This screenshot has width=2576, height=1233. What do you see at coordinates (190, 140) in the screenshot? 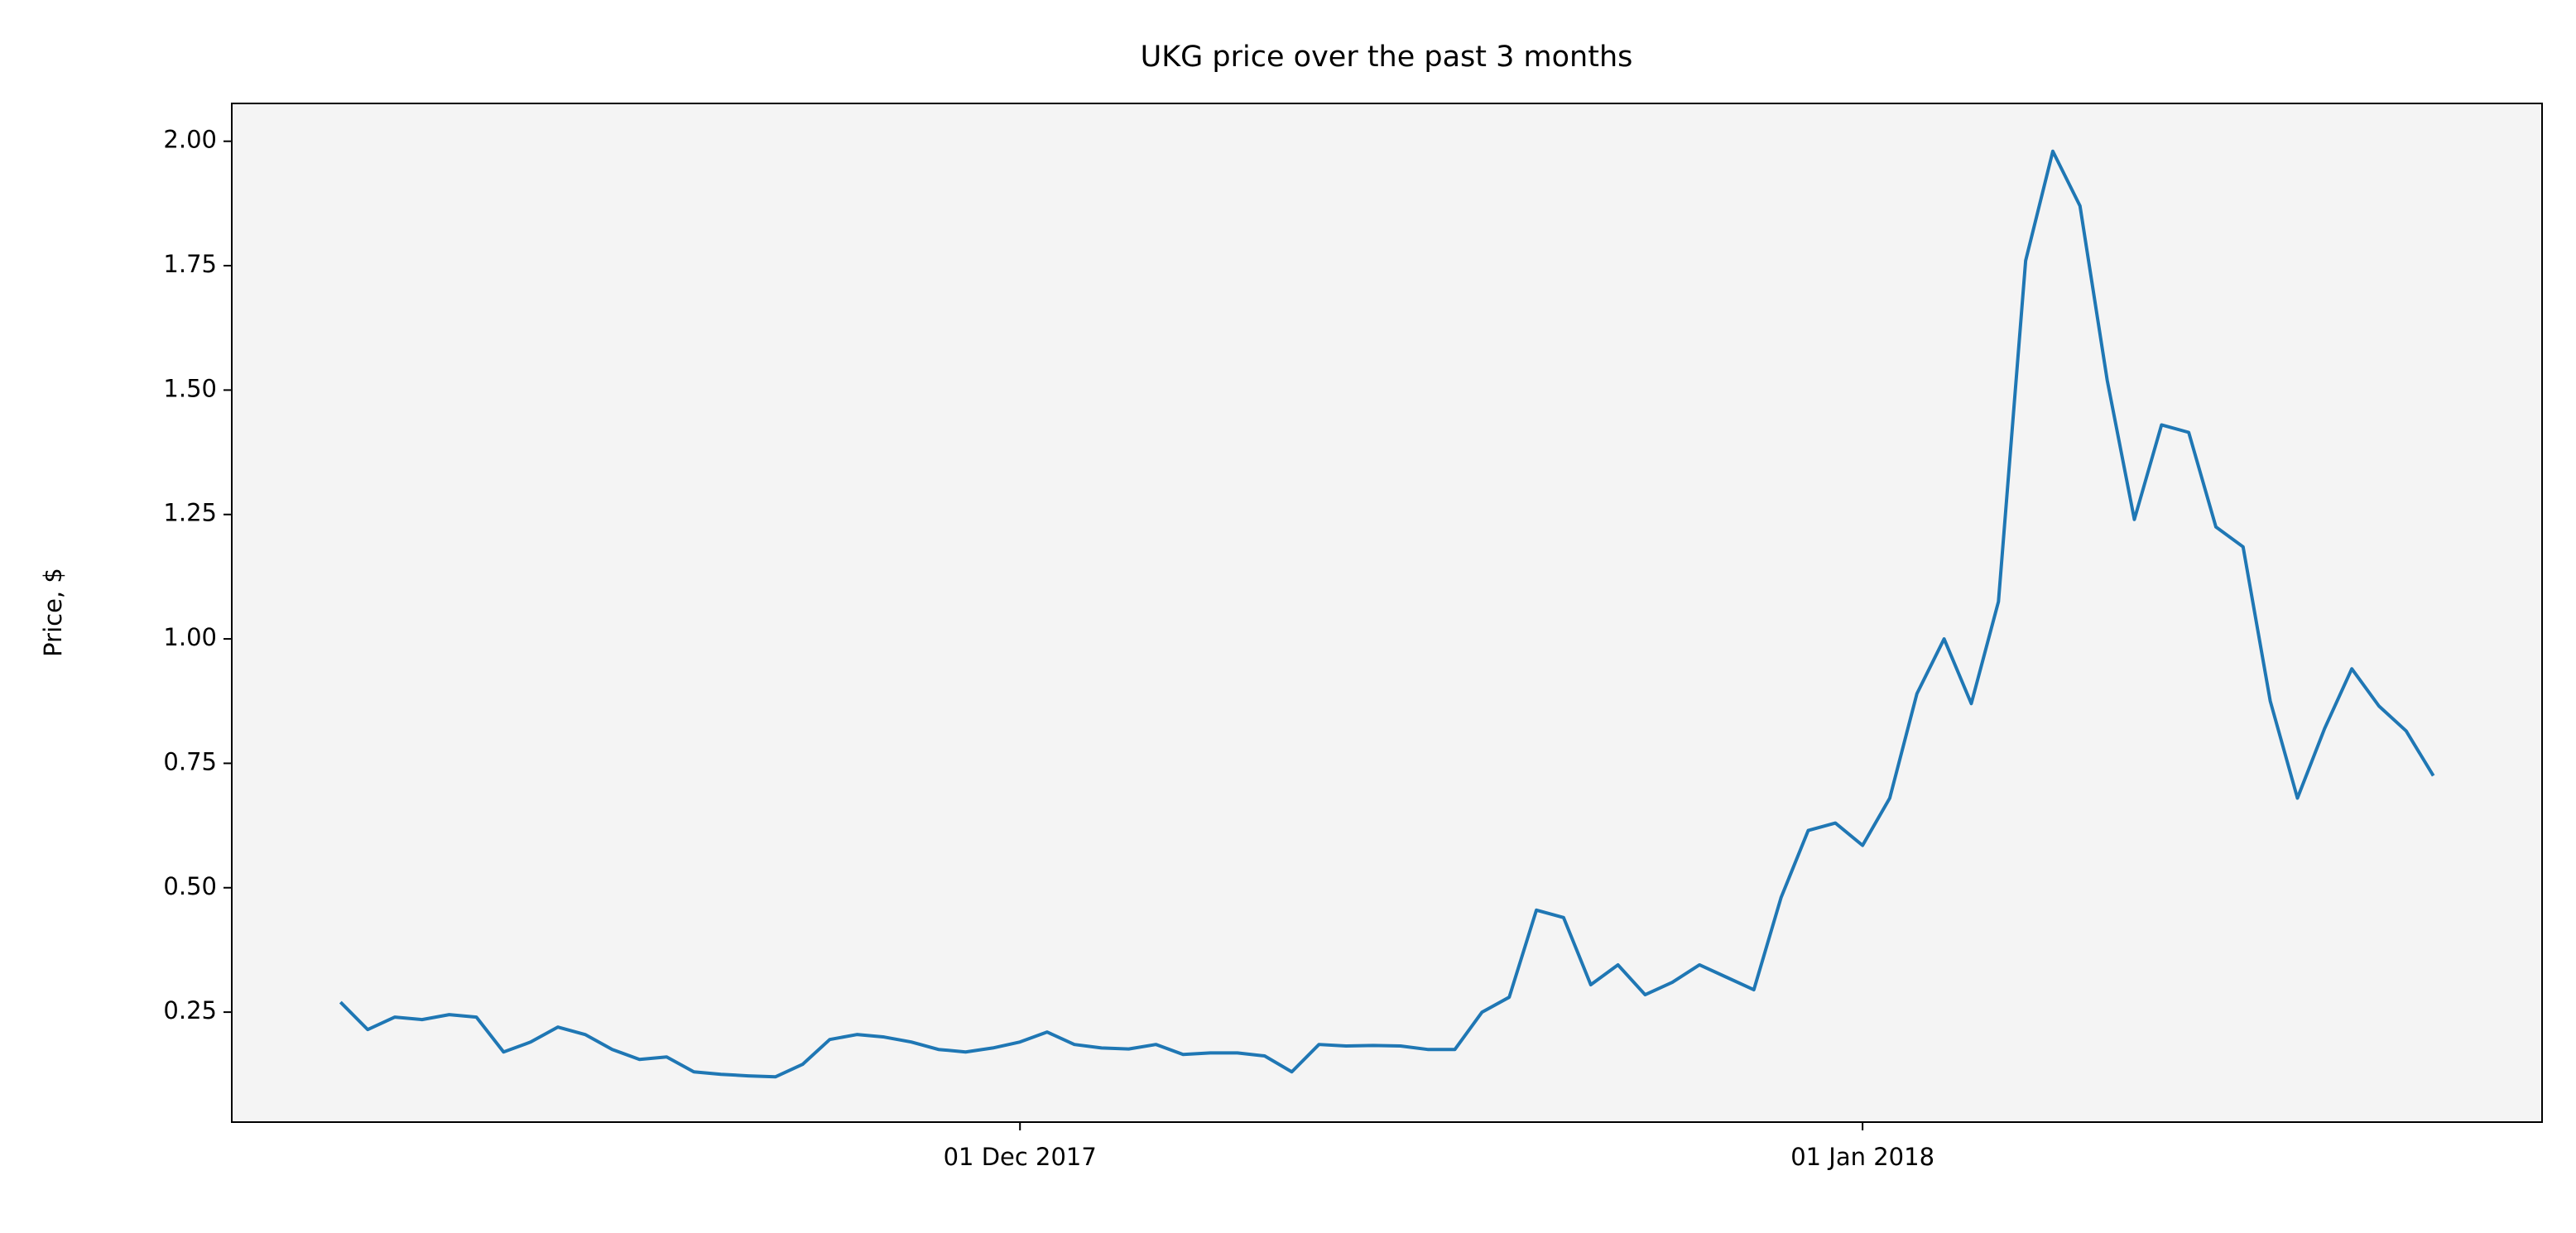
I see `y-tick-label: 2.00` at bounding box center [190, 140].